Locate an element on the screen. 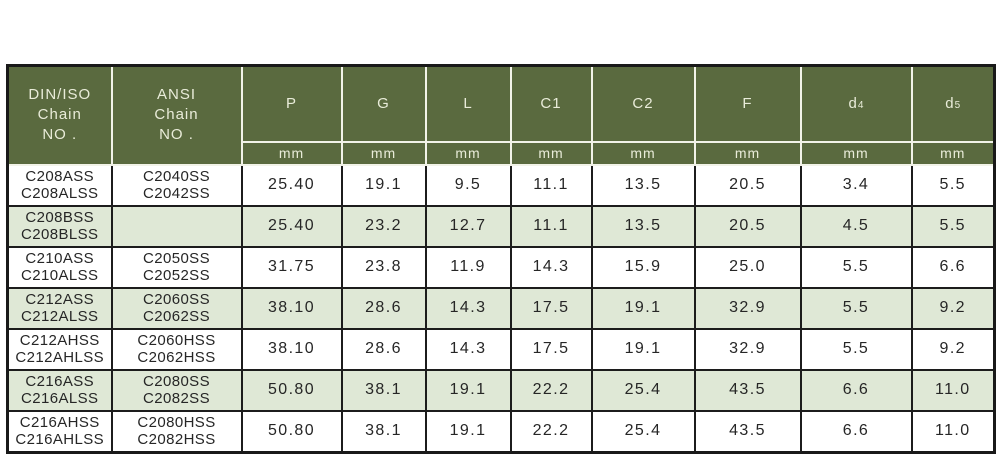  dim-label: G is located at coordinates (383, 104).